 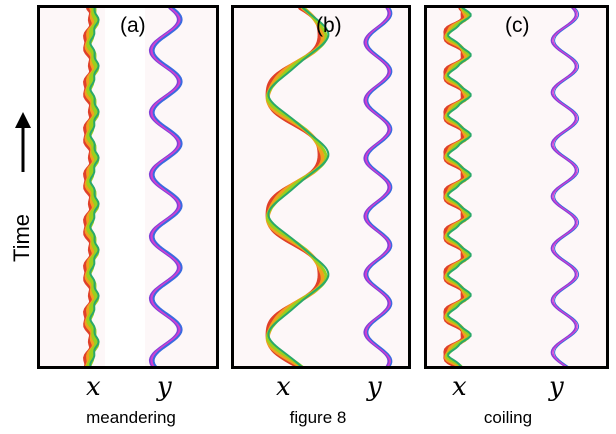 What do you see at coordinates (131, 417) in the screenshot?
I see `panel-a-caption: meandering` at bounding box center [131, 417].